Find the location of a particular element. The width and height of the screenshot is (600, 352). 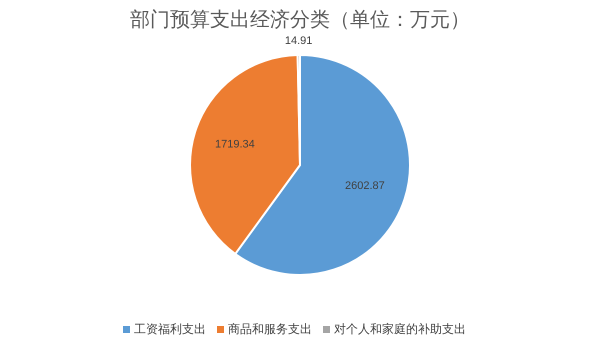

legend-label: 工资福利支出 is located at coordinates (170, 329).